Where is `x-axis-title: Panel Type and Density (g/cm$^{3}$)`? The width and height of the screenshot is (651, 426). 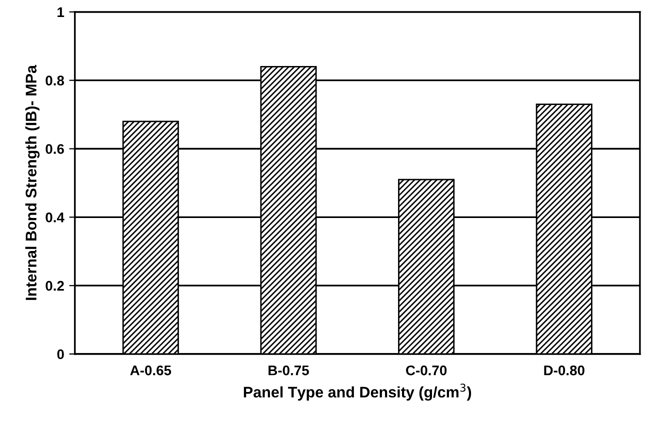
x-axis-title: Panel Type and Density (g/cm$^{3}$) is located at coordinates (358, 392).